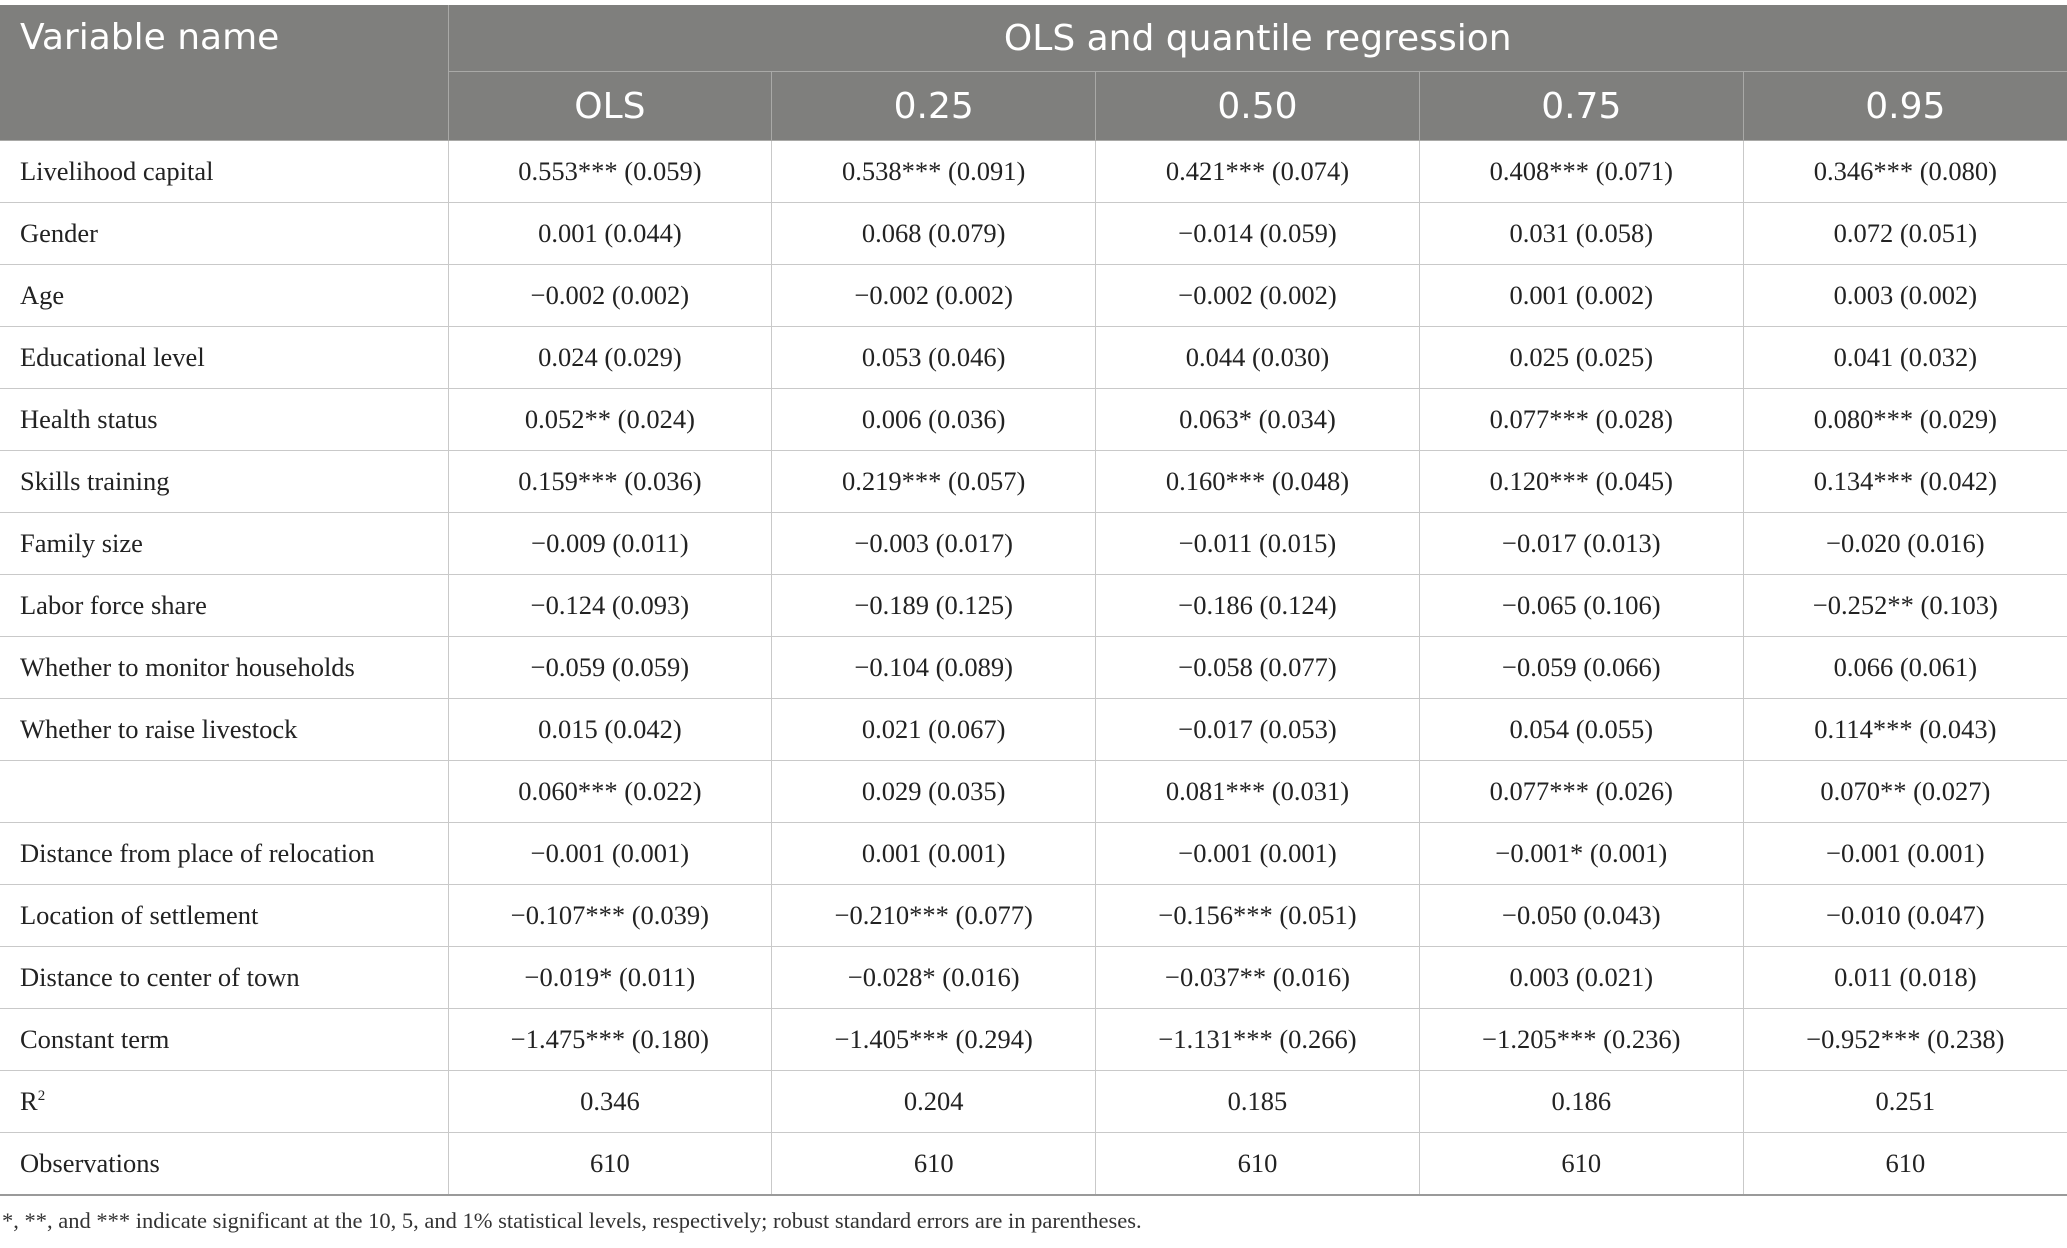 Image resolution: width=2067 pixels, height=1248 pixels. I want to click on value-cell: 0.011 (0.018), so click(1905, 977).